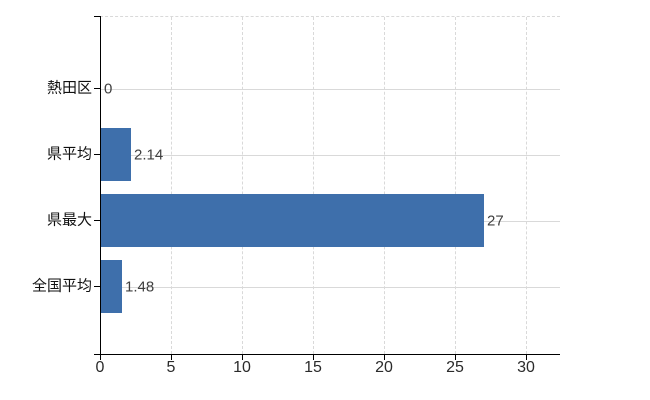 The image size is (650, 400). Describe the element at coordinates (495, 221) in the screenshot. I see `value-label: 27` at that location.